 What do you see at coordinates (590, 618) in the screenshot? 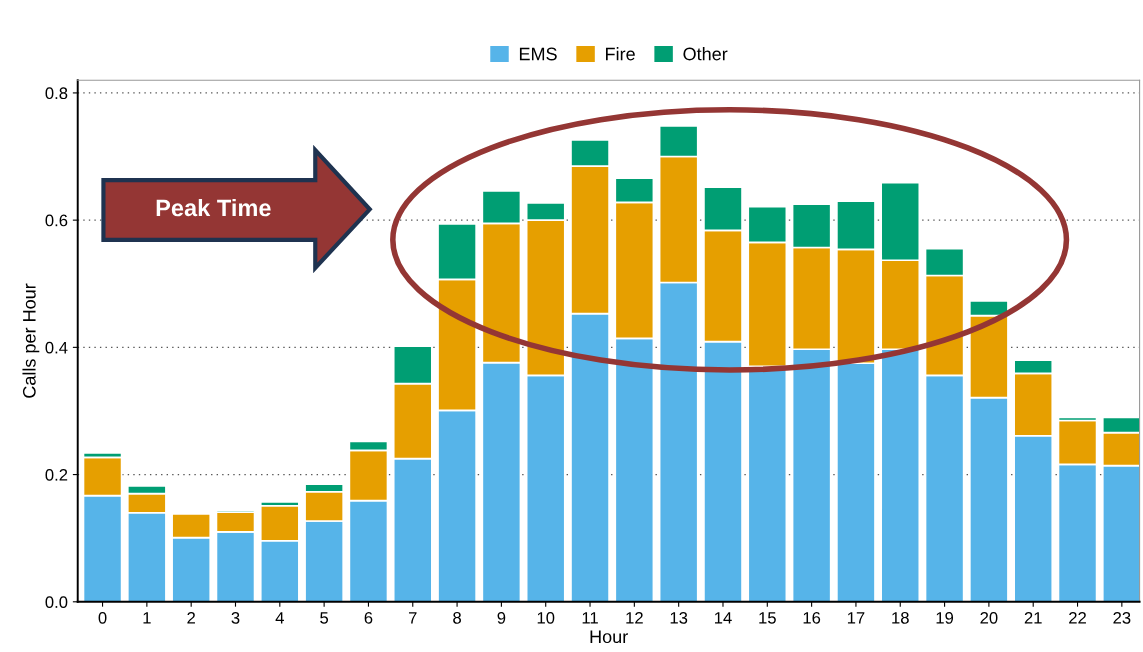
I see `x-tick-label: 11` at bounding box center [590, 618].